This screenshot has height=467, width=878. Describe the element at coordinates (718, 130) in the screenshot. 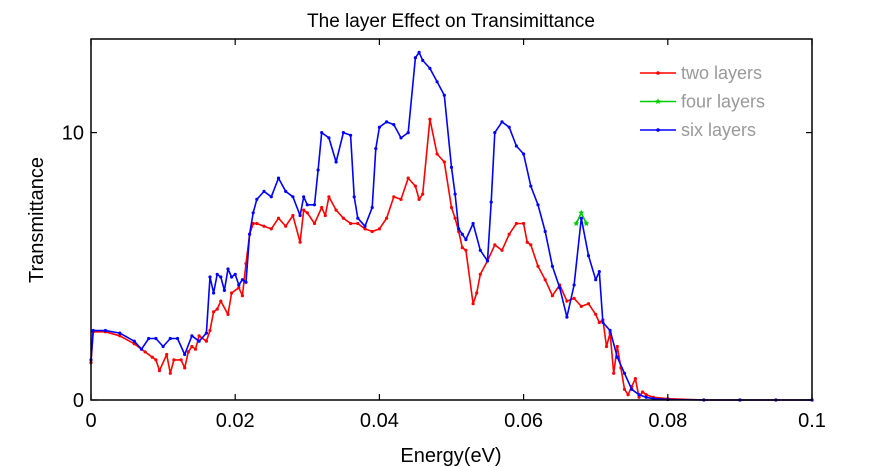

I see `legend-label-2: six layers` at that location.